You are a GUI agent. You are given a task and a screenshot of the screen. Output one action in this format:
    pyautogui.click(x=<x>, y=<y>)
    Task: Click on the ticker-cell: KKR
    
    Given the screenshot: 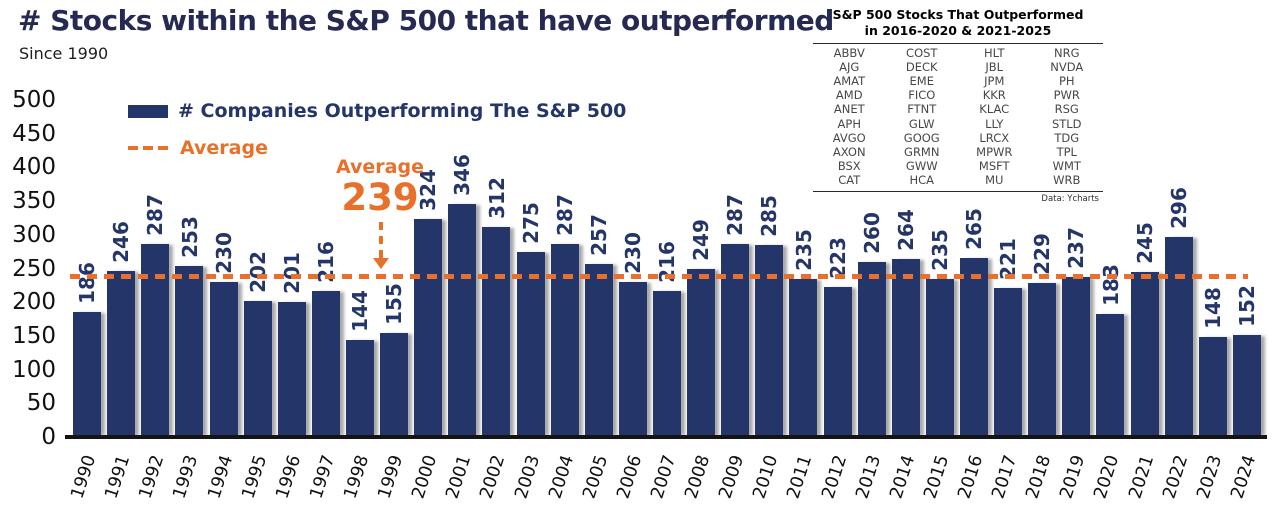 What is the action you would take?
    pyautogui.click(x=994, y=95)
    